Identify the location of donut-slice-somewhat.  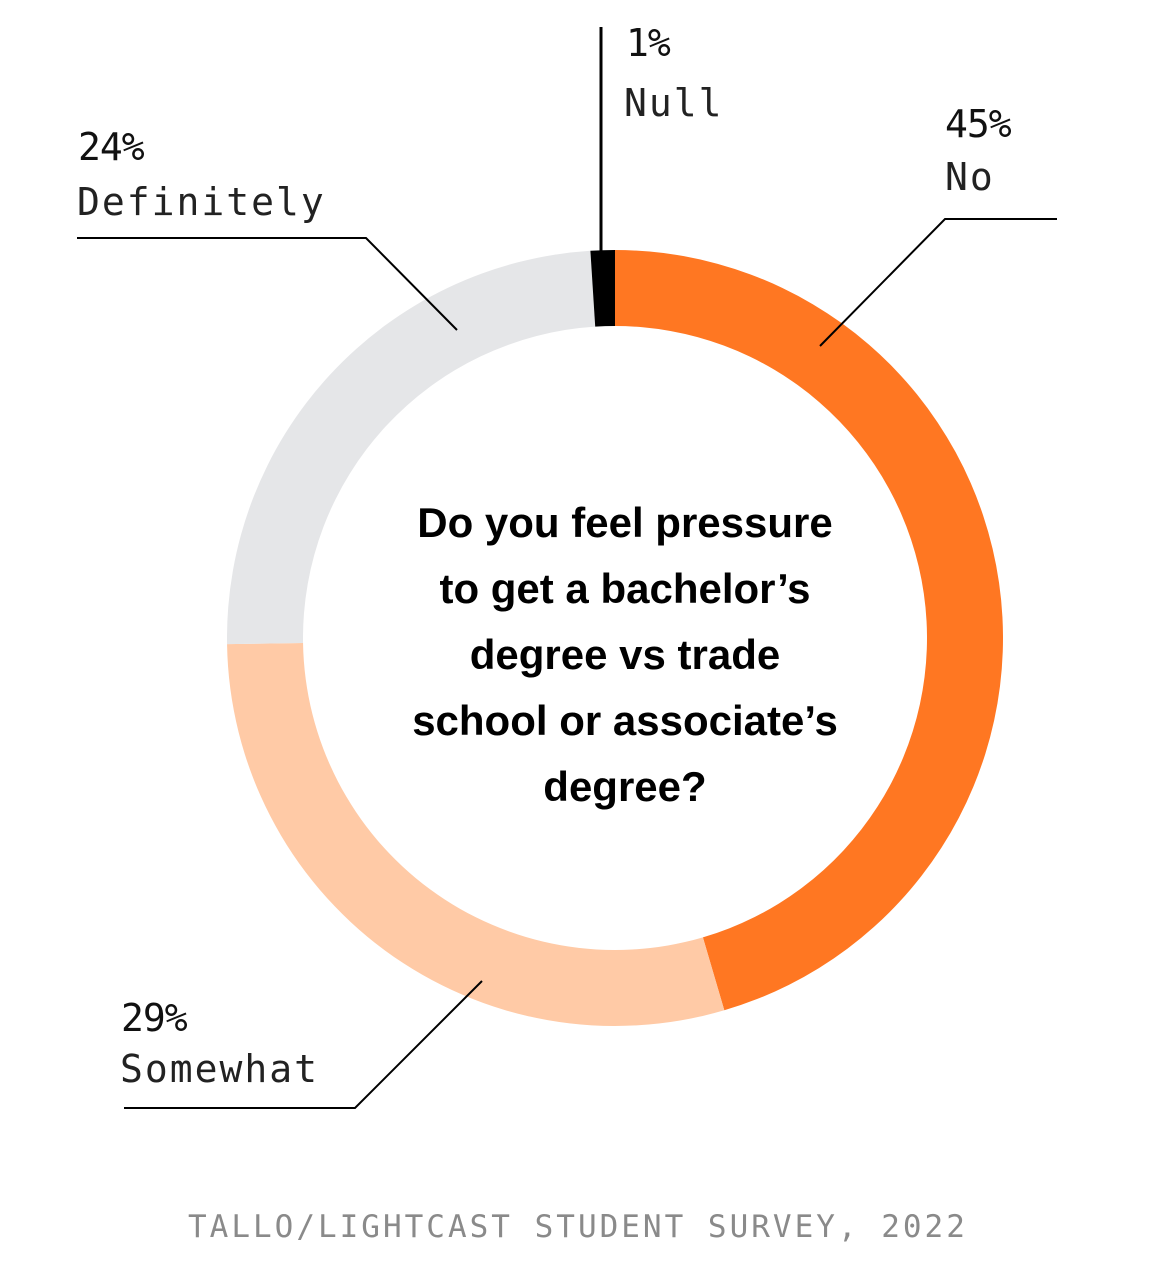
(476, 834).